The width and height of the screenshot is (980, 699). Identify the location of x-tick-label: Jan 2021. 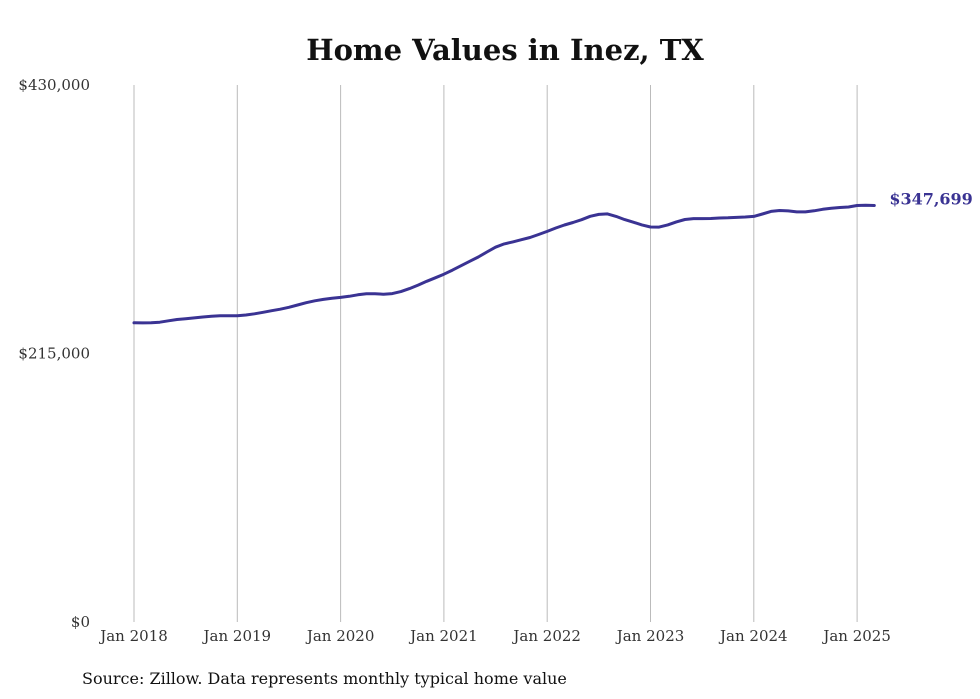
(443, 636).